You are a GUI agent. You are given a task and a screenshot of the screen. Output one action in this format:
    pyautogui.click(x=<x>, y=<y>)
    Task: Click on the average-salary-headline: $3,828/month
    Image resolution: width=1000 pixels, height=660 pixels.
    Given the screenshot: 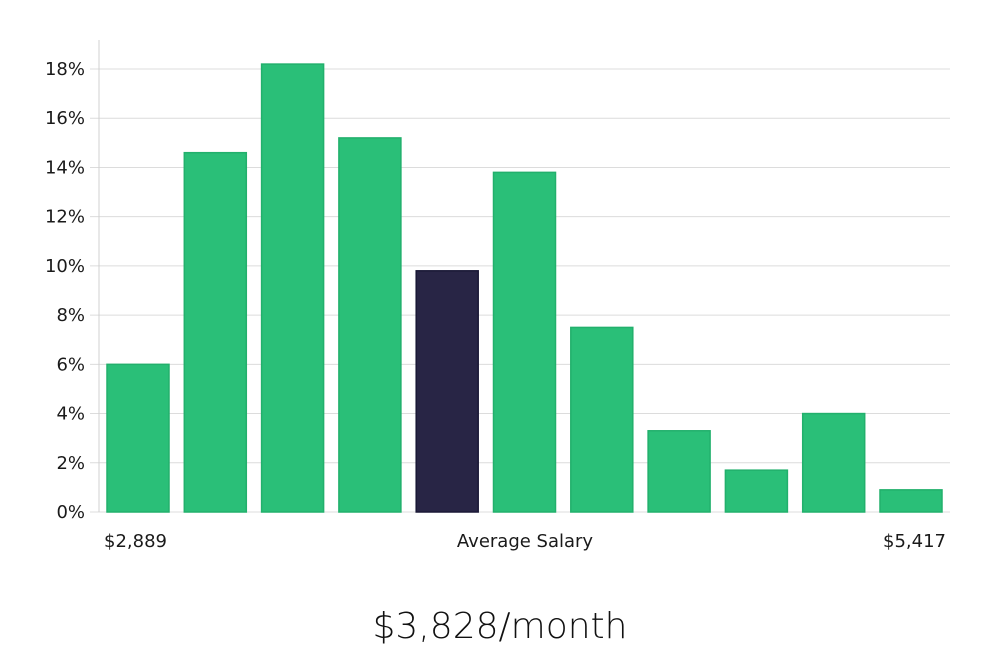 What is the action you would take?
    pyautogui.click(x=500, y=626)
    